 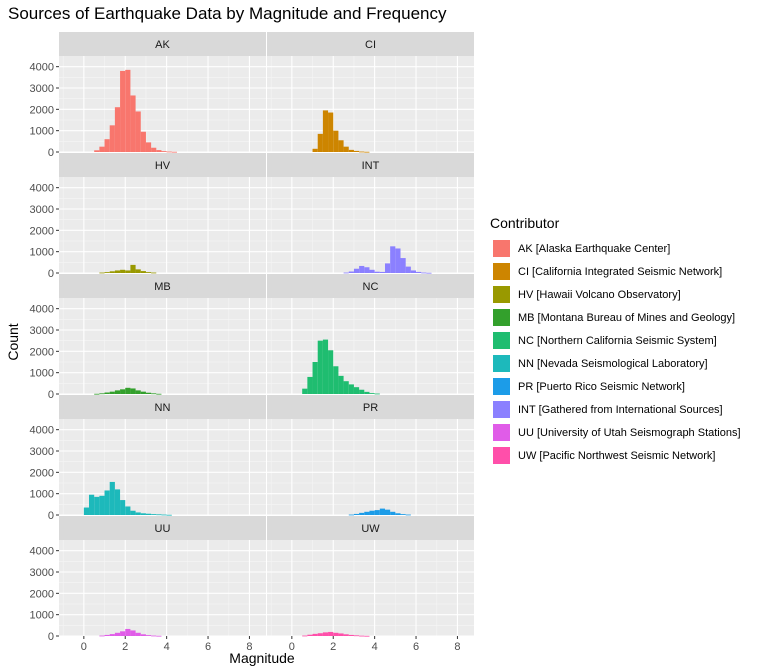 What do you see at coordinates (162, 528) in the screenshot?
I see `facet-strip-uu` at bounding box center [162, 528].